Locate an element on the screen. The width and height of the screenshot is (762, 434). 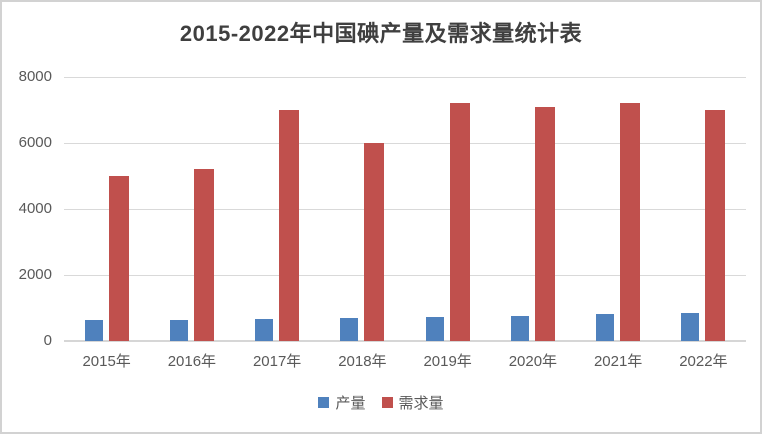
bar-production-2016年 is located at coordinates (178, 330).